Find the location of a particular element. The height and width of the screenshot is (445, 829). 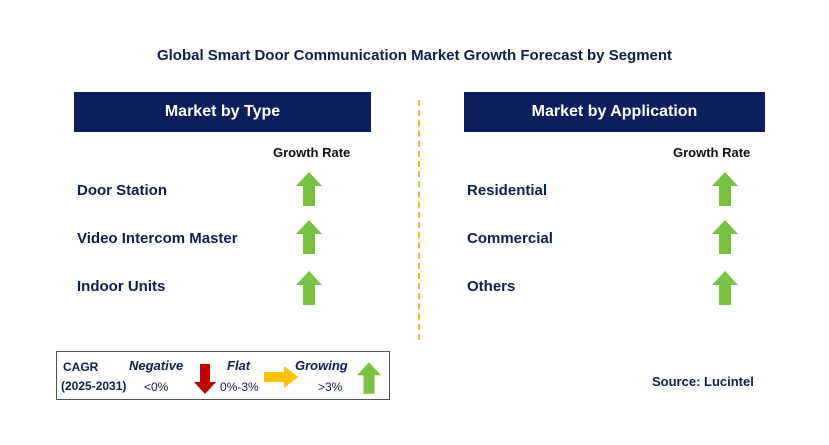

legend-flat-range: 0%-3% is located at coordinates (239, 387).